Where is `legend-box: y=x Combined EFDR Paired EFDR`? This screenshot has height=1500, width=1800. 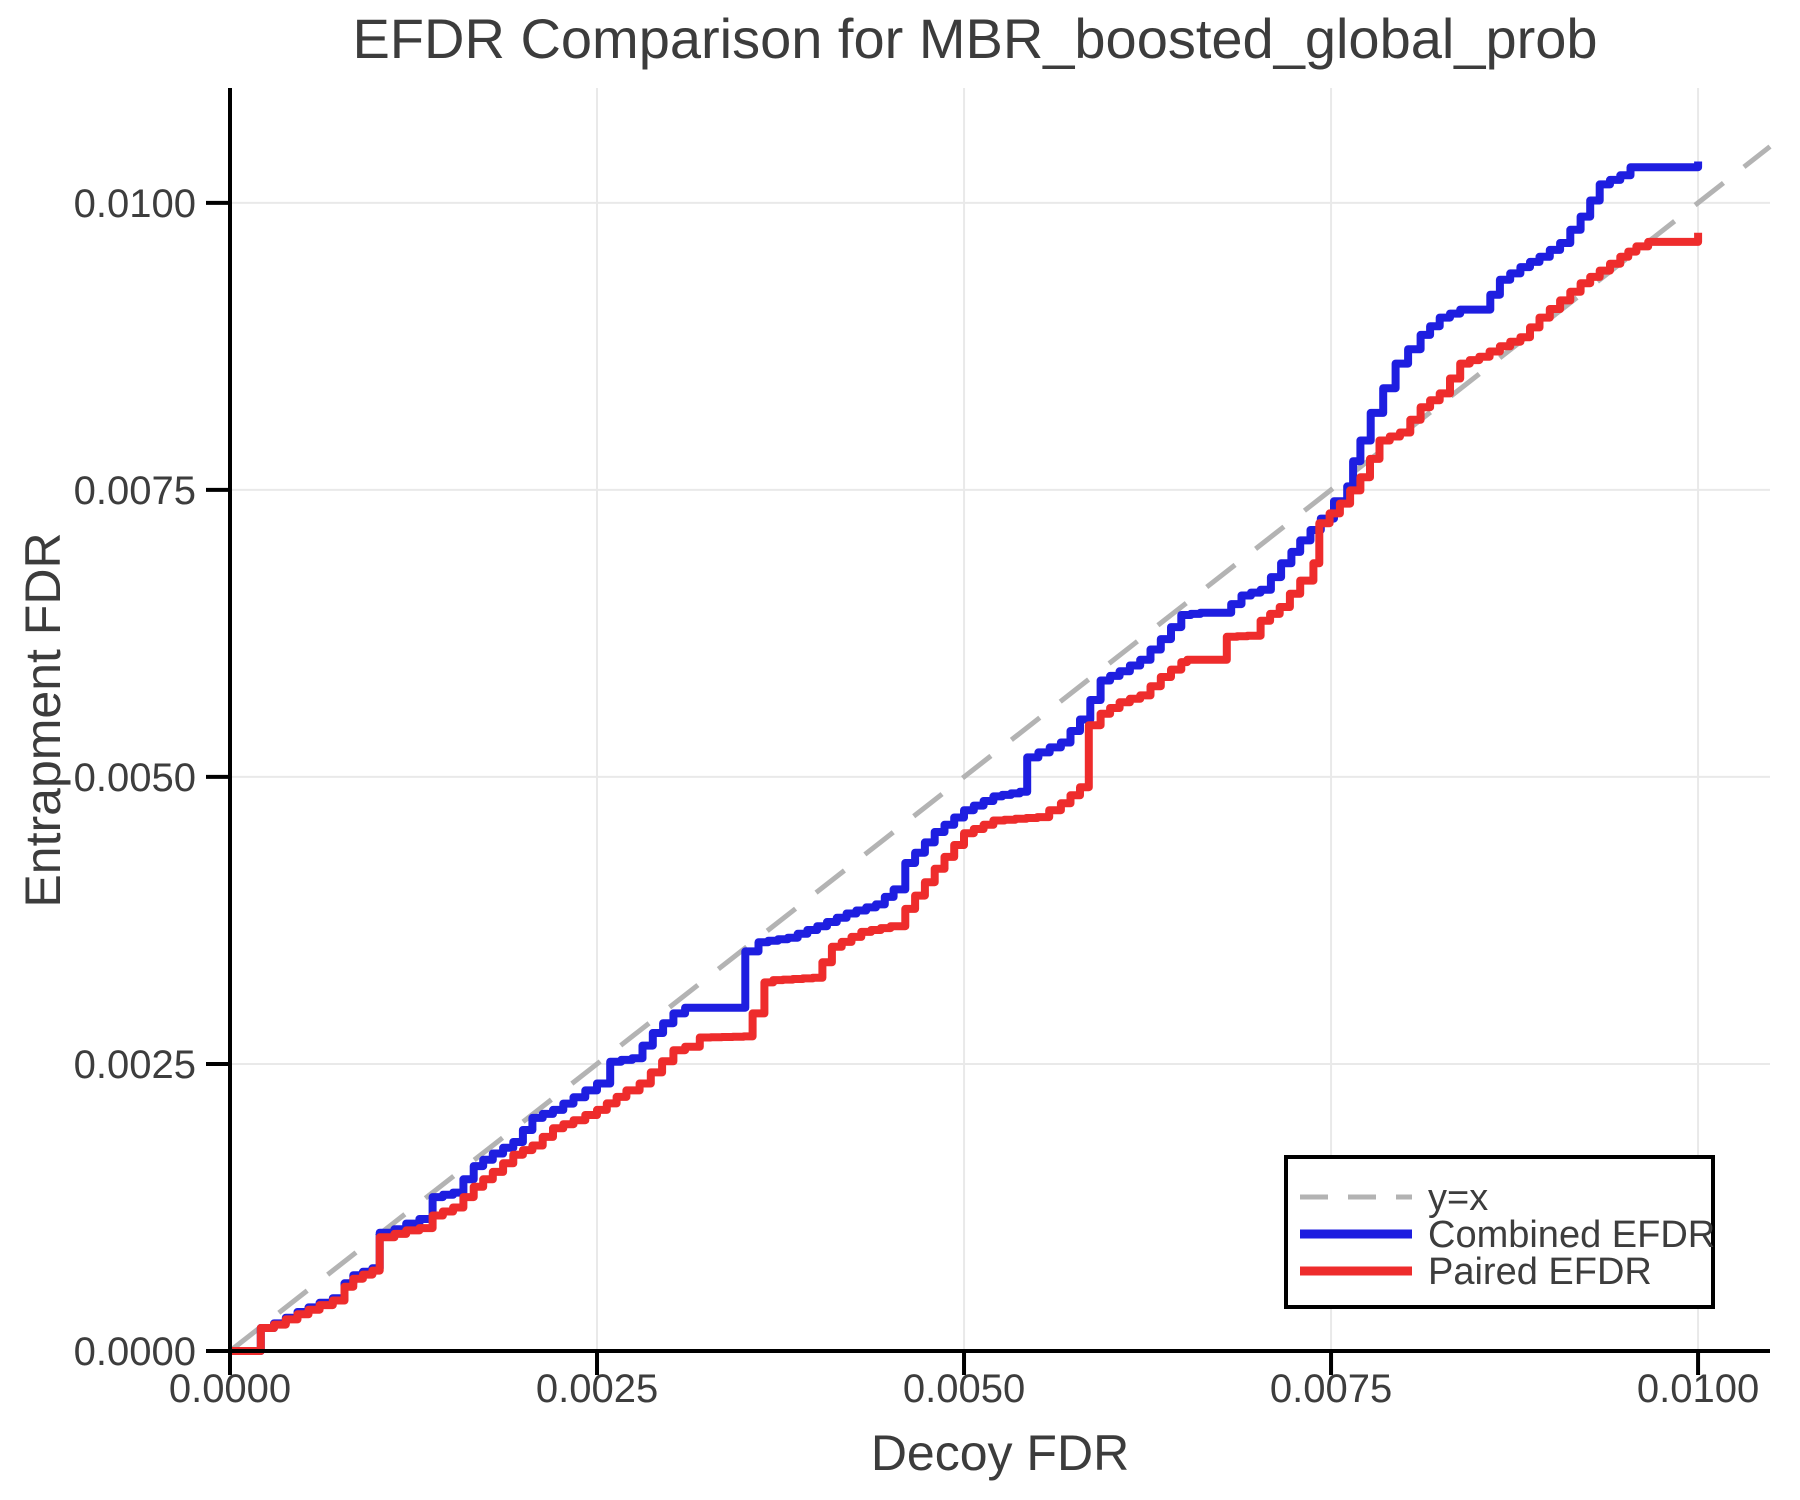
legend-box: y=x Combined EFDR Paired EFDR is located at coordinates (1499, 1232).